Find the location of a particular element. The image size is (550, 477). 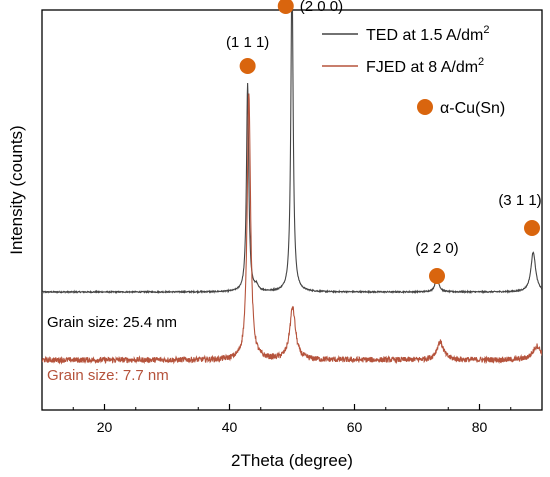

legend-superscript-fjed: 2 is located at coordinates (481, 62).